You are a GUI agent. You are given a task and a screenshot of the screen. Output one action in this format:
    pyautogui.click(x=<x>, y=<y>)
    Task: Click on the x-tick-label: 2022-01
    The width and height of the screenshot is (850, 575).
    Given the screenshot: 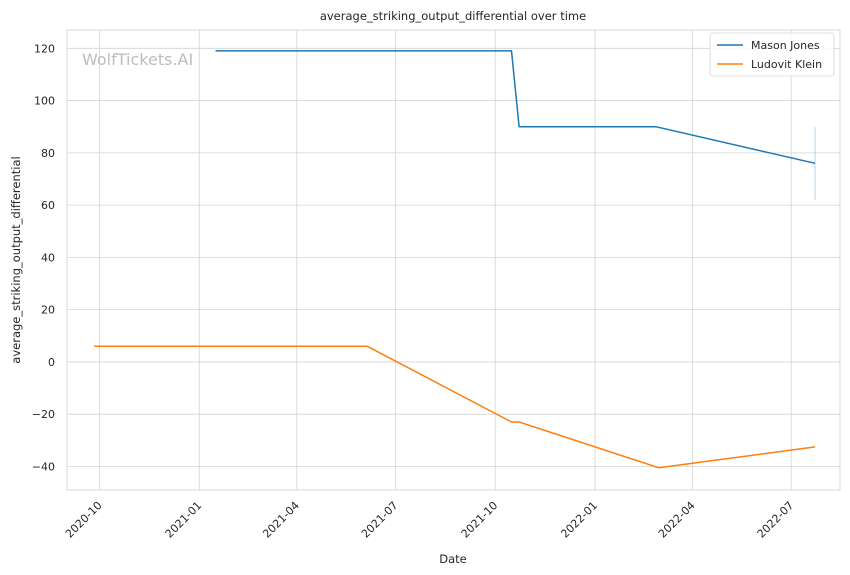 What is the action you would take?
    pyautogui.click(x=579, y=520)
    